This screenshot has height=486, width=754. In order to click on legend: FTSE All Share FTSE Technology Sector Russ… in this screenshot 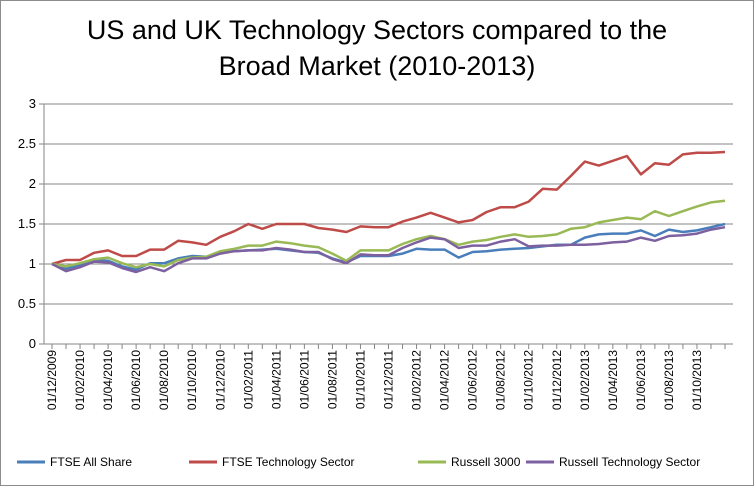, I will do `click(358, 462)`.